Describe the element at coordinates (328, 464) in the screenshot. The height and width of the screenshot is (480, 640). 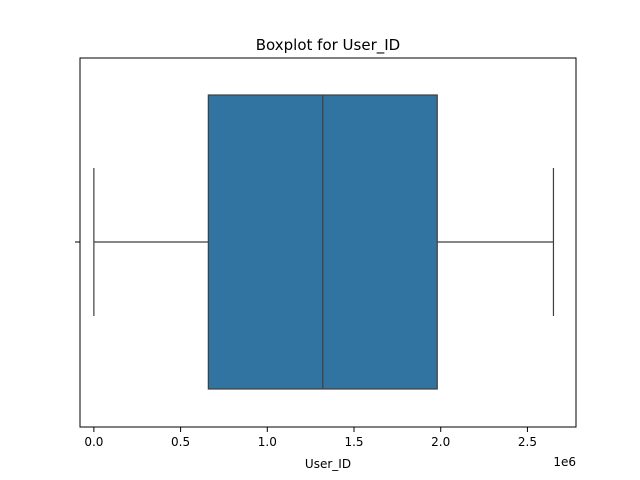
I see `x-axis-label: User_ID` at that location.